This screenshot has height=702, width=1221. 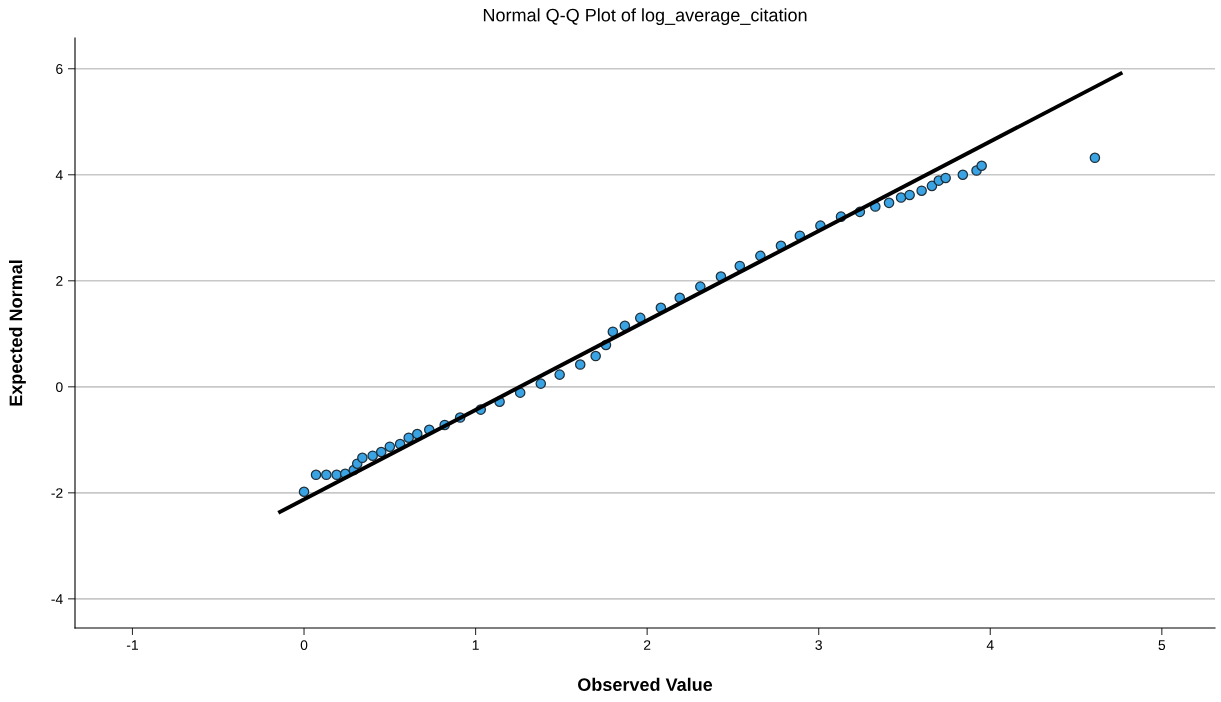 I want to click on x-tick-label: 2, so click(x=647, y=645).